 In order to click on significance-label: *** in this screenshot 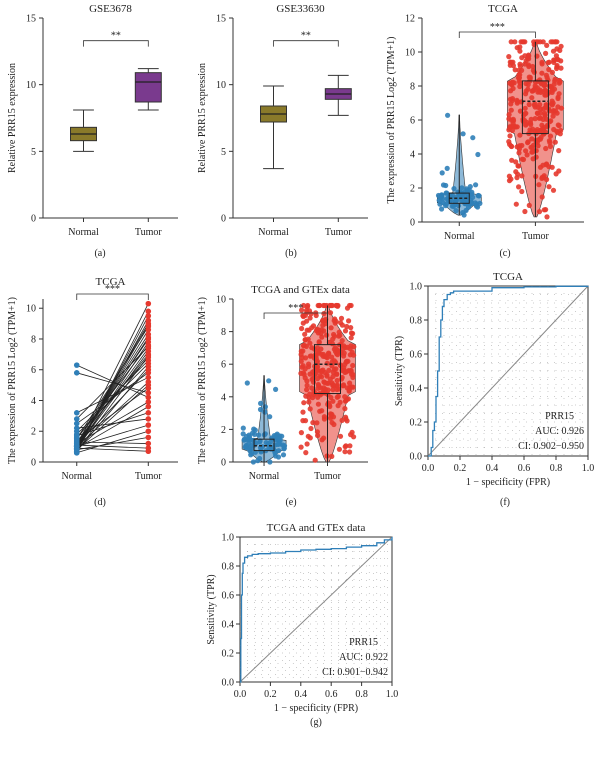, I will do `click(112, 289)`.